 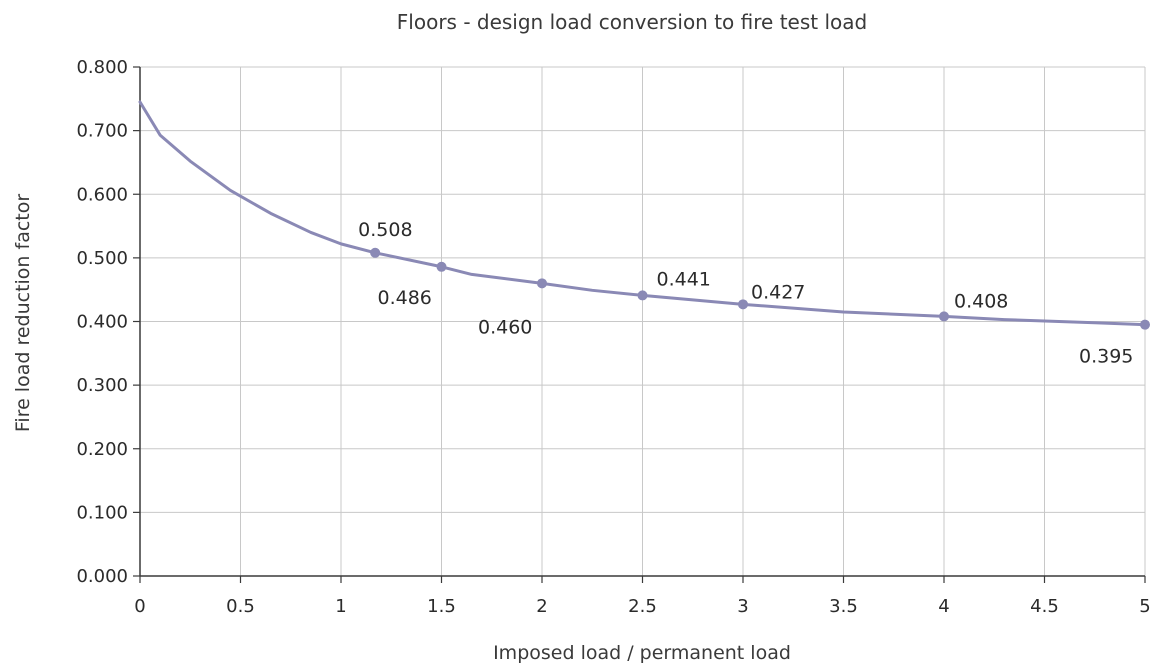 I want to click on x-tick-label: 4, so click(x=943, y=606).